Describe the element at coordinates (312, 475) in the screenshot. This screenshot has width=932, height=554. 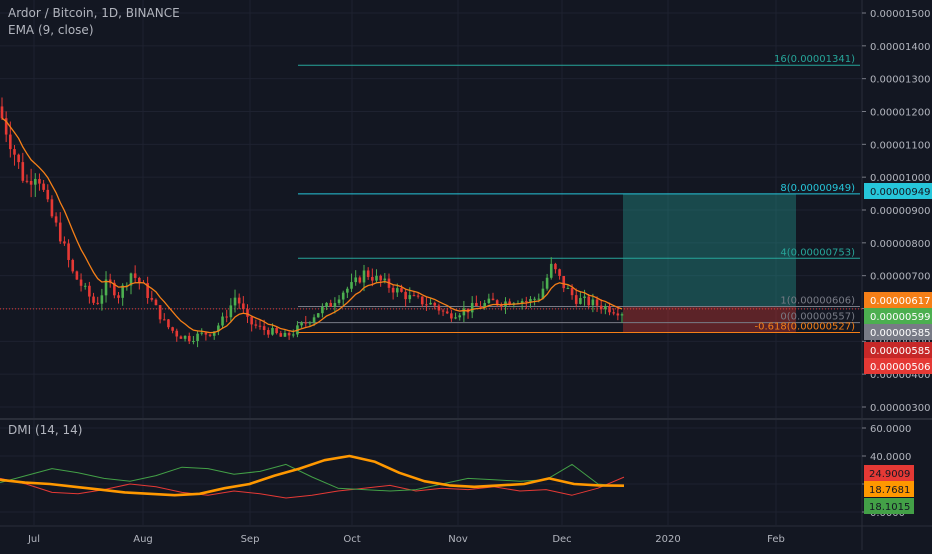
I see `adx-line` at that location.